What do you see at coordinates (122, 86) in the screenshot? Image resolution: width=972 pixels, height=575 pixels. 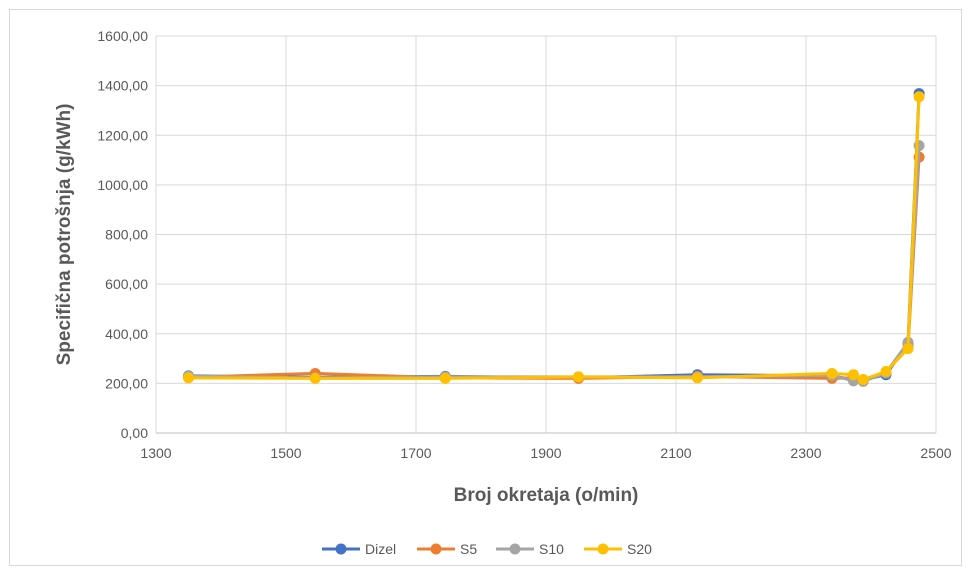 I see `y-tick-label: 1400,00` at bounding box center [122, 86].